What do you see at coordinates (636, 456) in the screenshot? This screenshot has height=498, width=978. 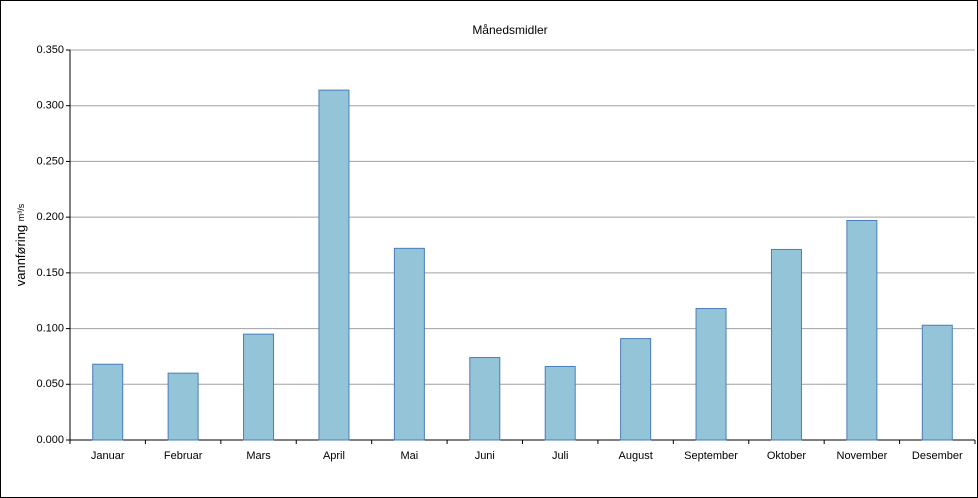 I see `x-tick-label: August` at bounding box center [636, 456].